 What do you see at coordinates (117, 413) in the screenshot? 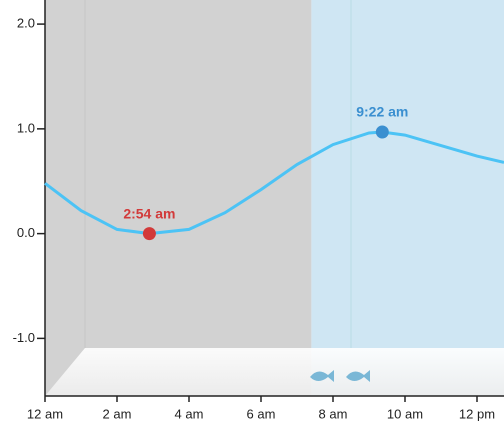
I see `x-tick-label: 2 am` at bounding box center [117, 413].